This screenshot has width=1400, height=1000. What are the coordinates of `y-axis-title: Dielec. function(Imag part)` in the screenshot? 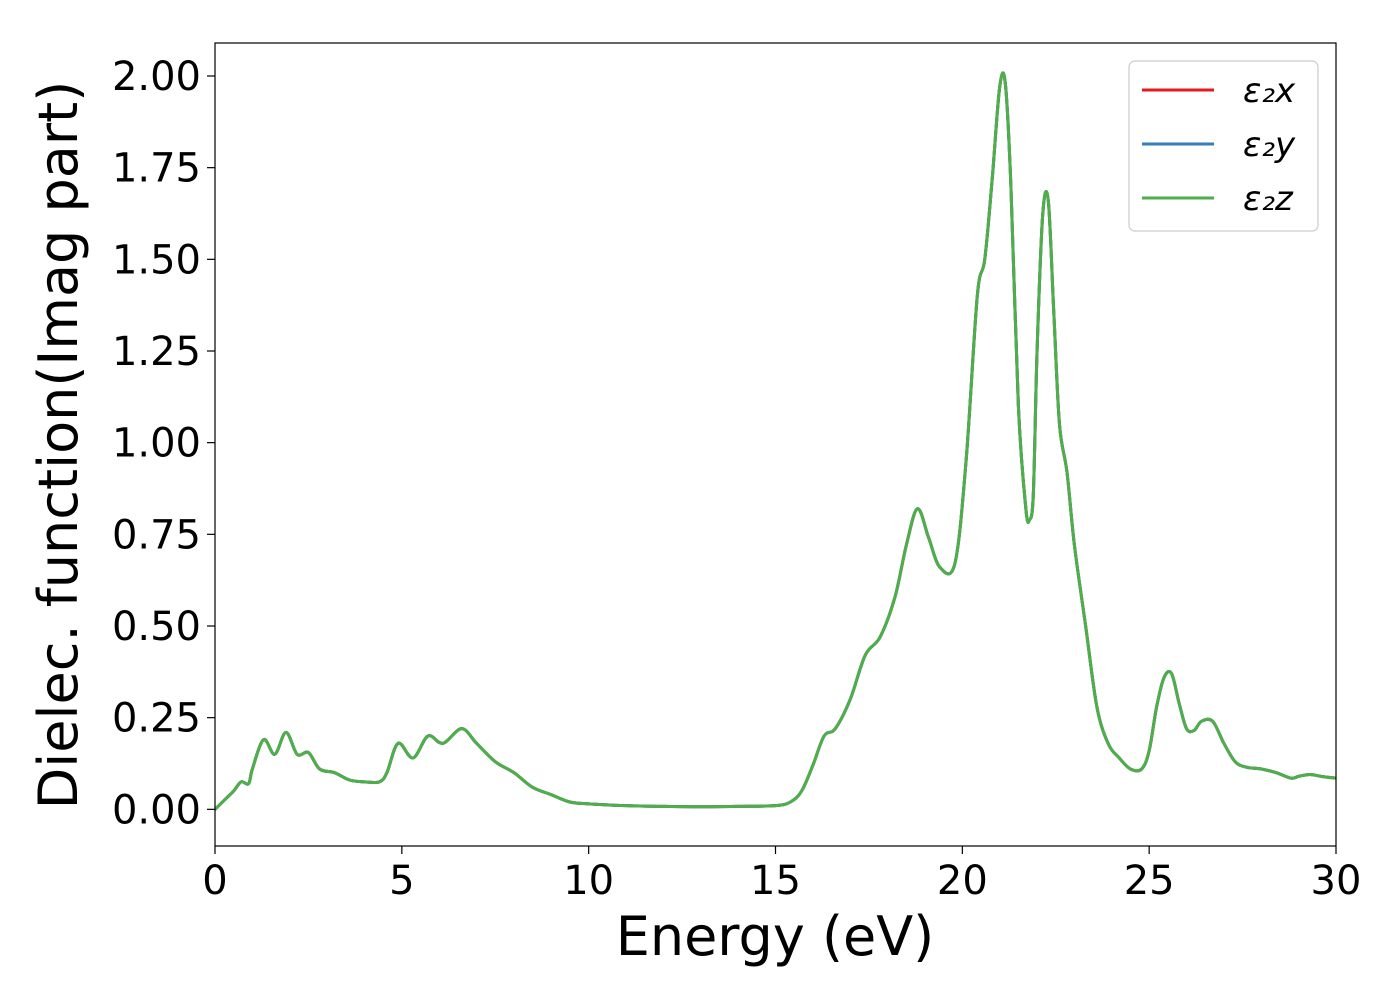 It's located at (58, 445).